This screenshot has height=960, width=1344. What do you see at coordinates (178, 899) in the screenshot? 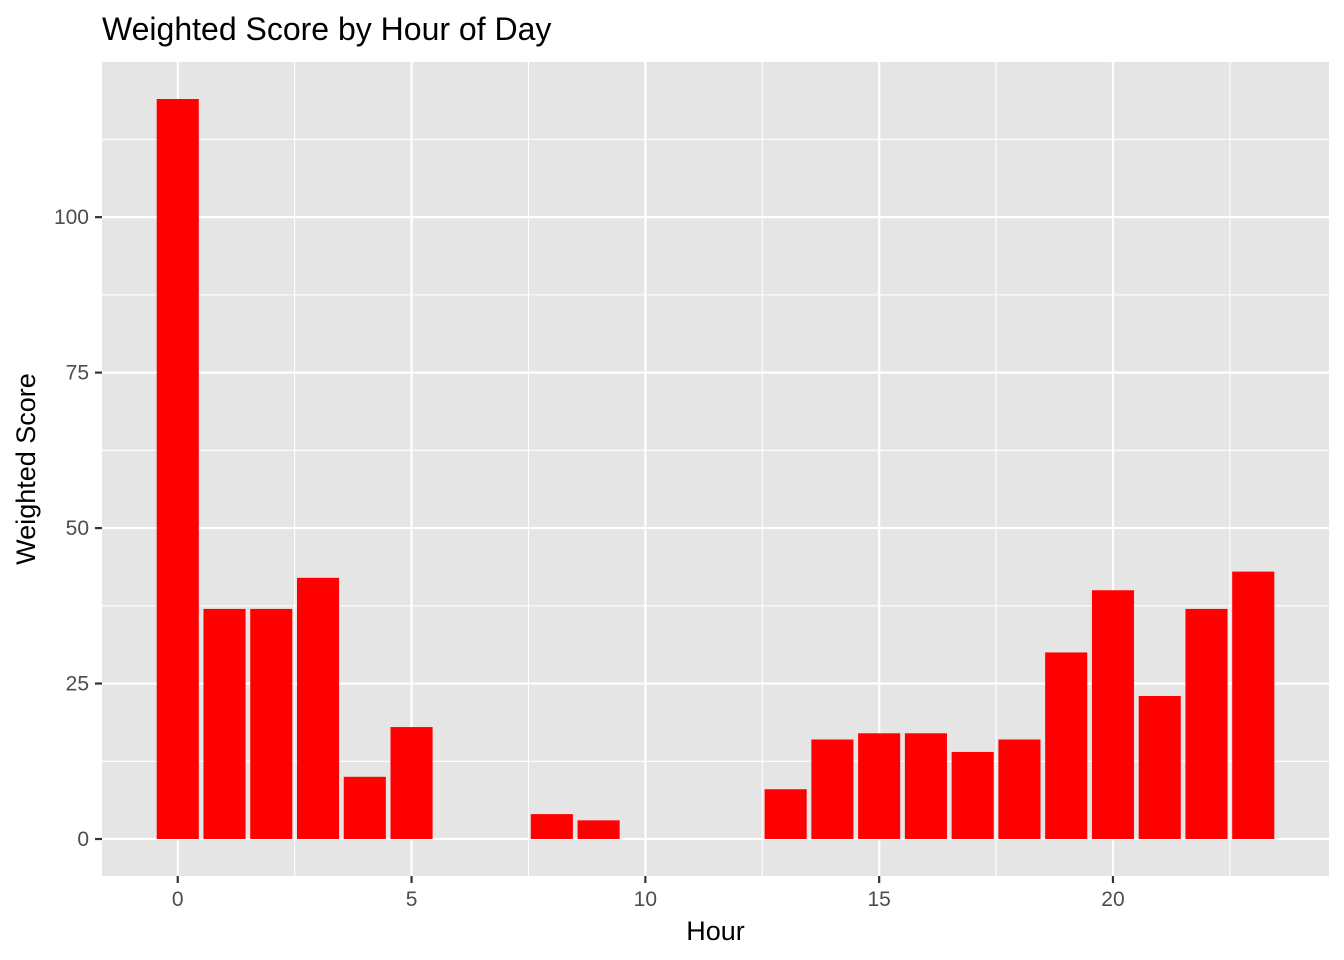
I see `x-tick-label-0: 0` at bounding box center [178, 899].